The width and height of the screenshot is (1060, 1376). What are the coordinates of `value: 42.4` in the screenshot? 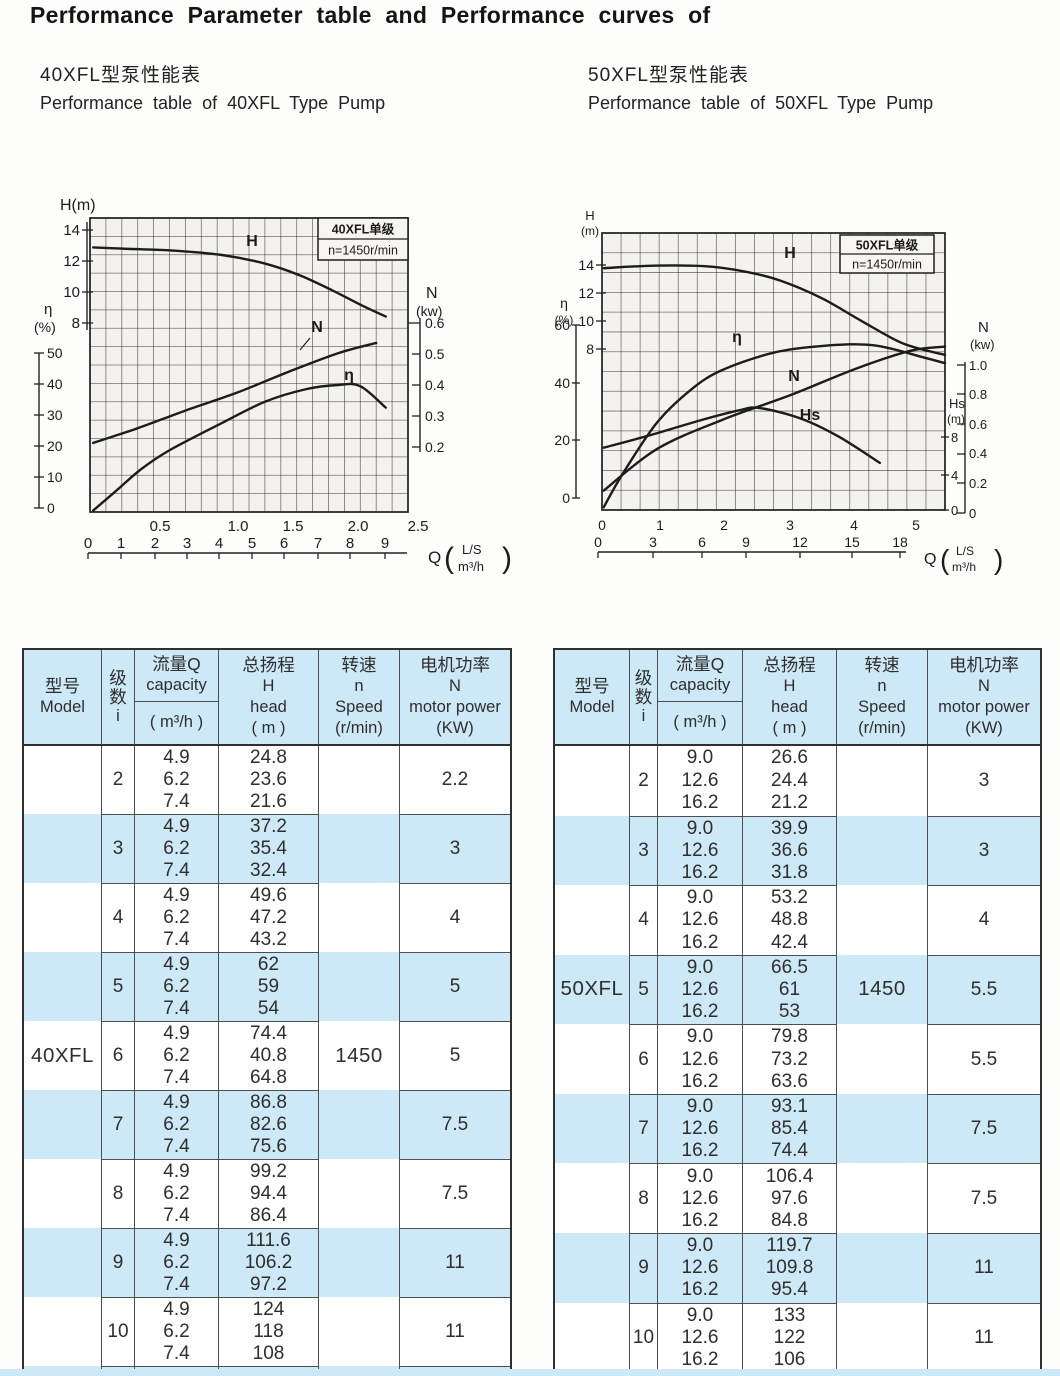 It's located at (789, 942).